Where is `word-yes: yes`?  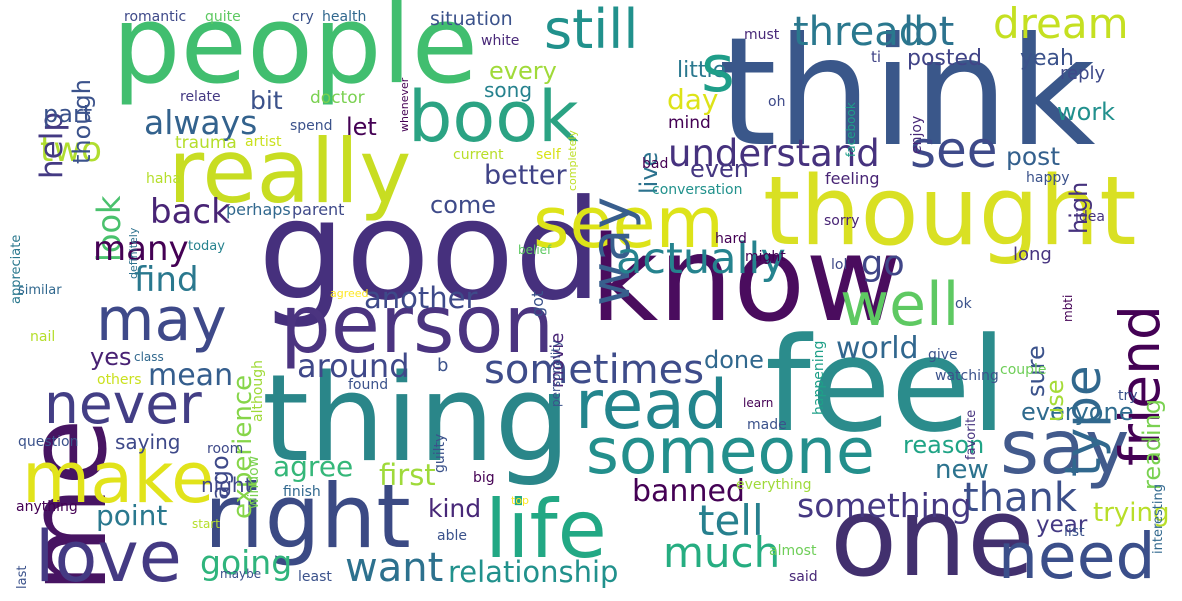
word-yes: yes is located at coordinates (111, 357).